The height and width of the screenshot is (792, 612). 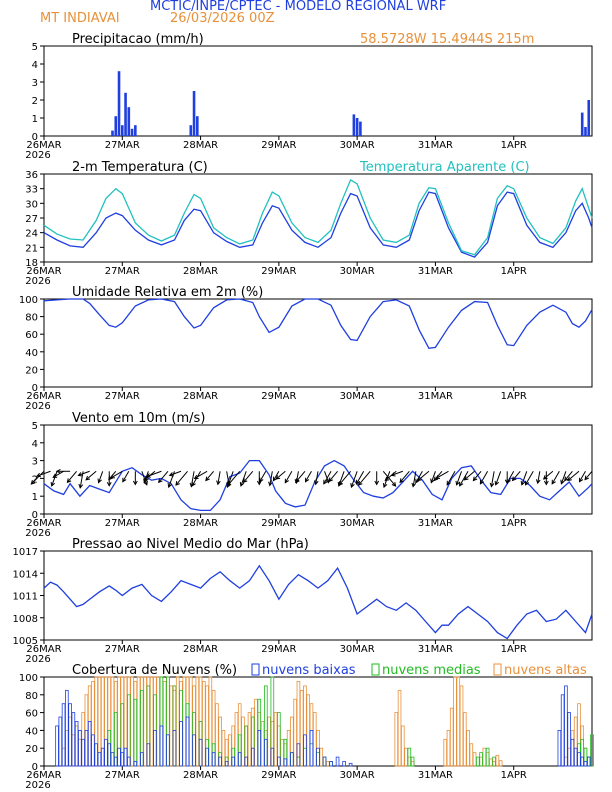 I want to click on temp-ytick-label: 21, so click(x=31, y=248).